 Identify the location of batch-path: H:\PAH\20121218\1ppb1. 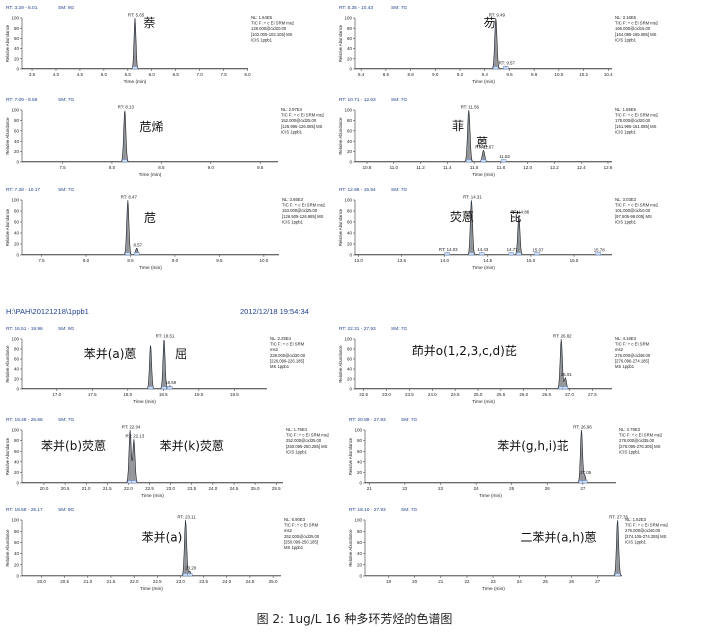
(47, 311).